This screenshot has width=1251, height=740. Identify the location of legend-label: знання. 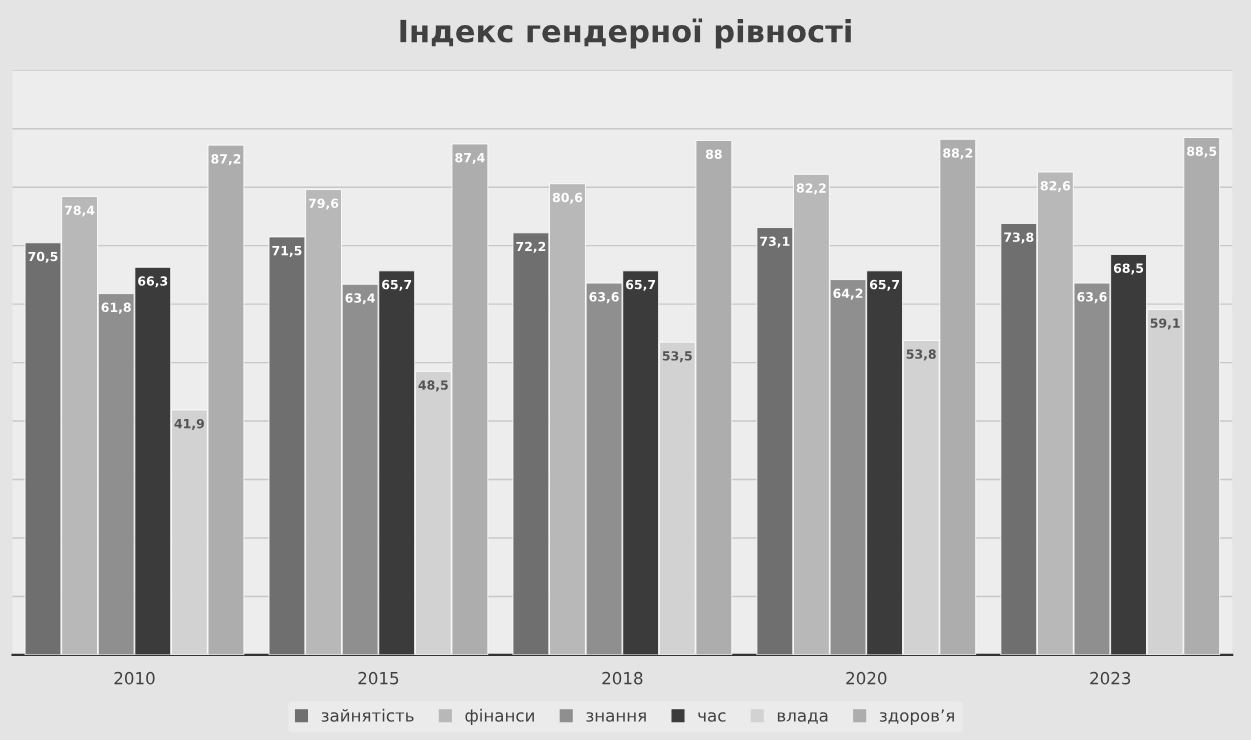
(616, 717).